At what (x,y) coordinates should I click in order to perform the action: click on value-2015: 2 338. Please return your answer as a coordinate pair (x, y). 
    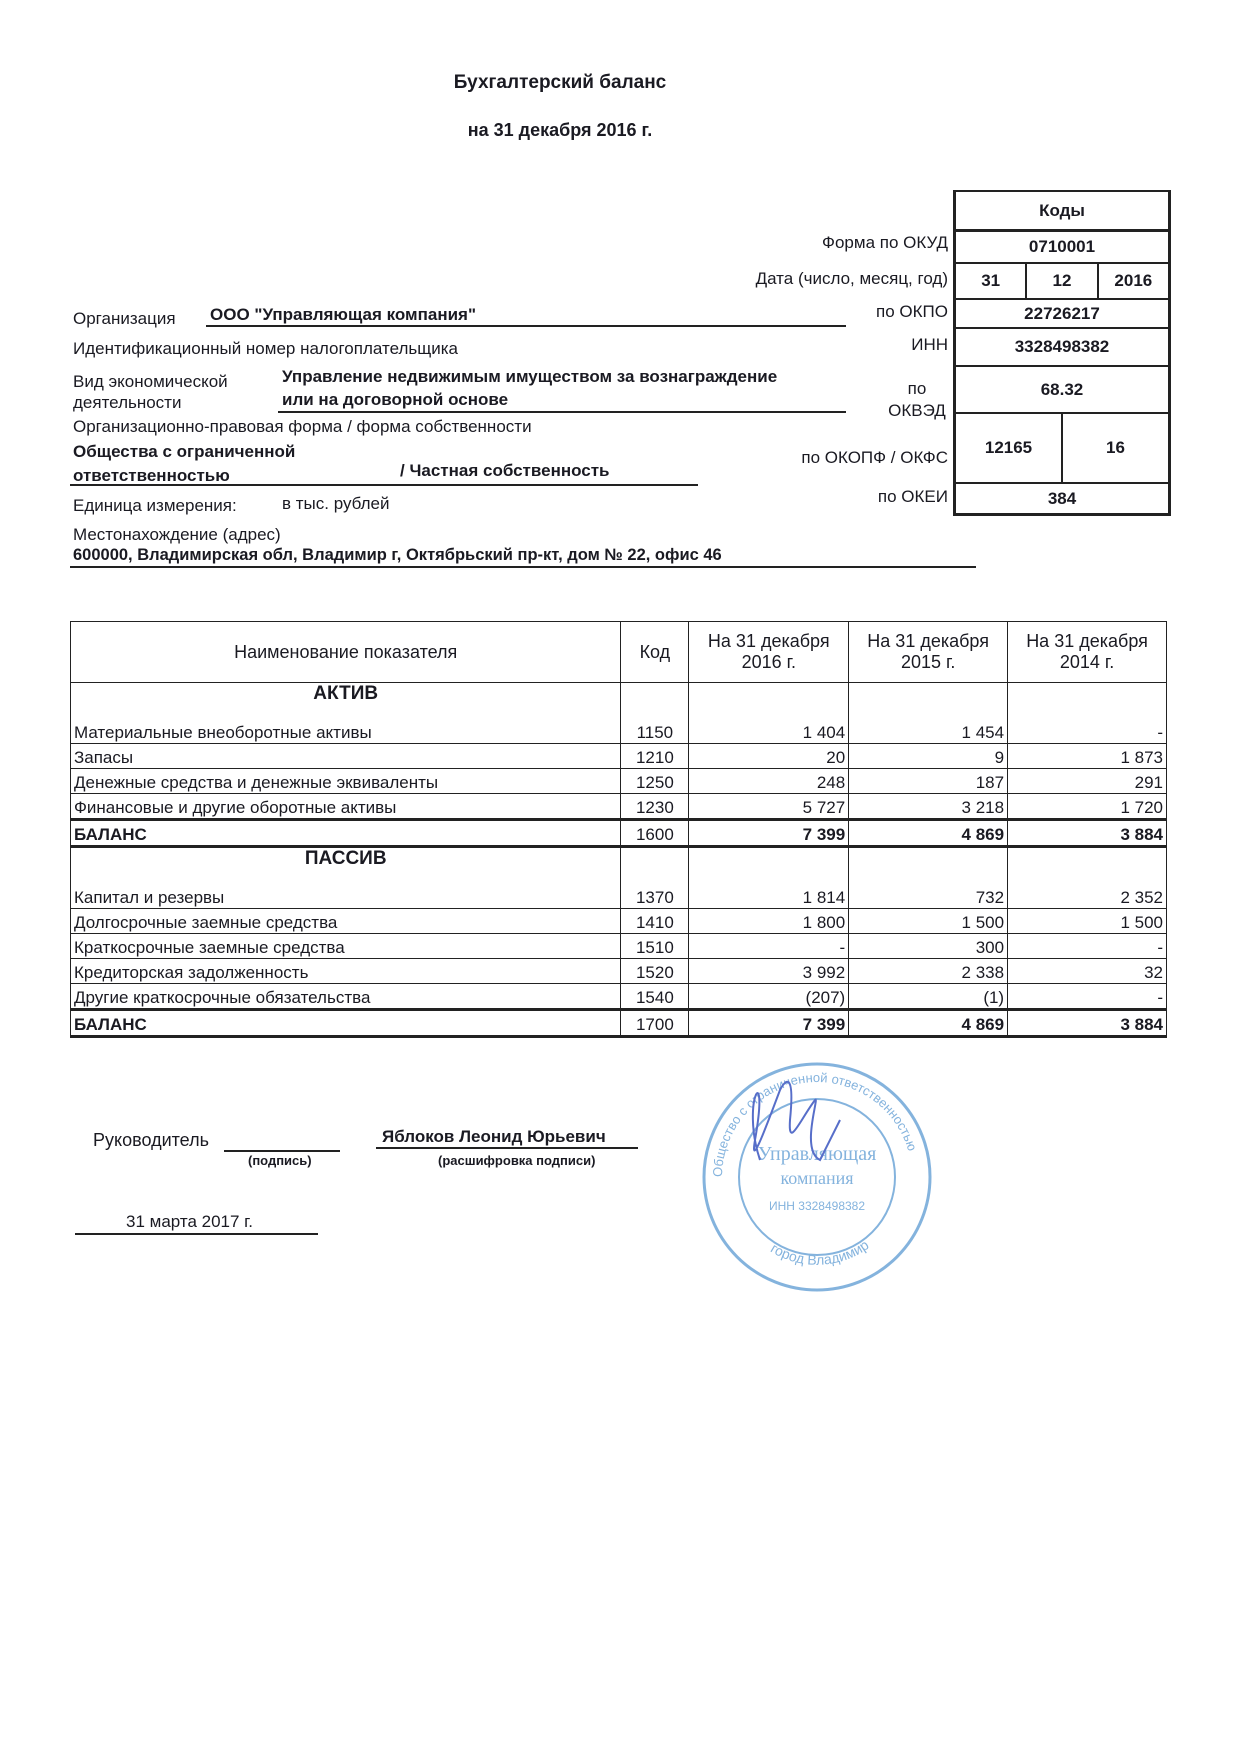
    Looking at the image, I should click on (928, 971).